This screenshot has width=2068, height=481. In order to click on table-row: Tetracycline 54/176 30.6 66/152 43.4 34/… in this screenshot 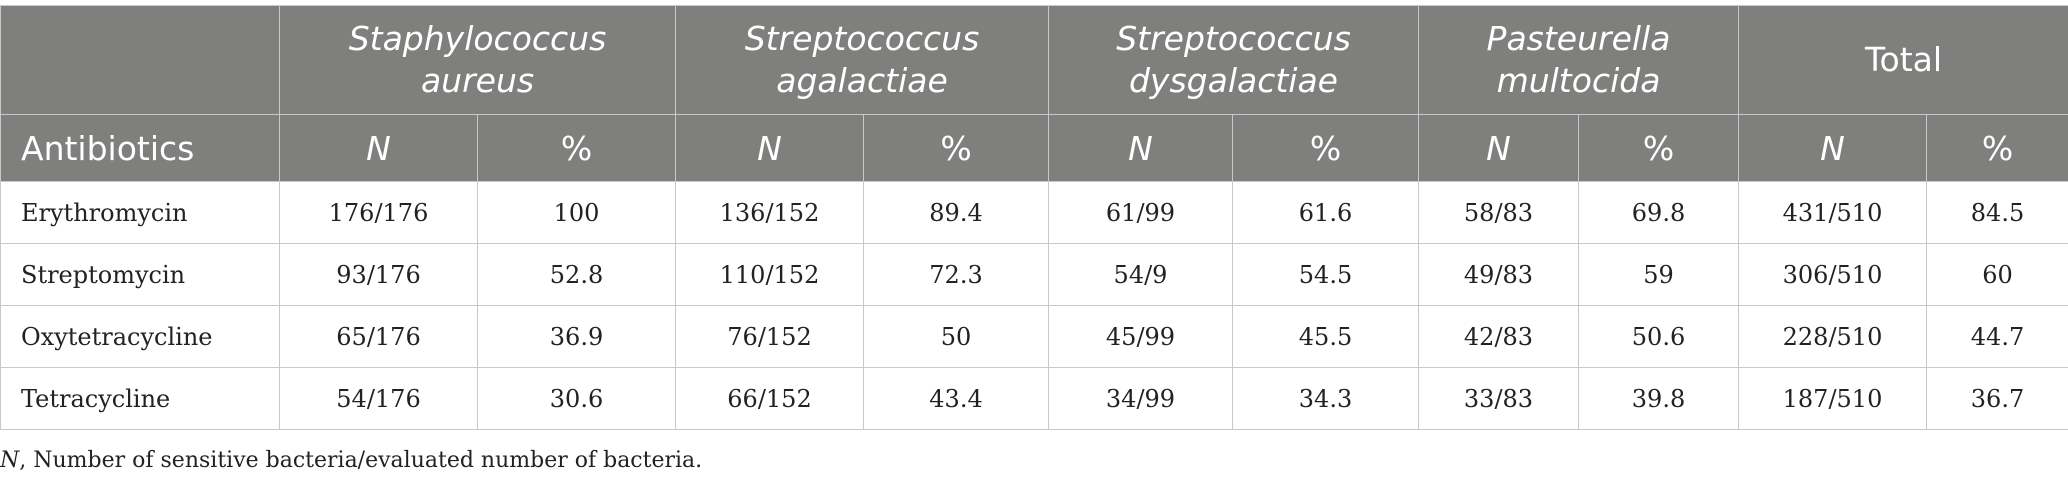, I will do `click(1034, 398)`.